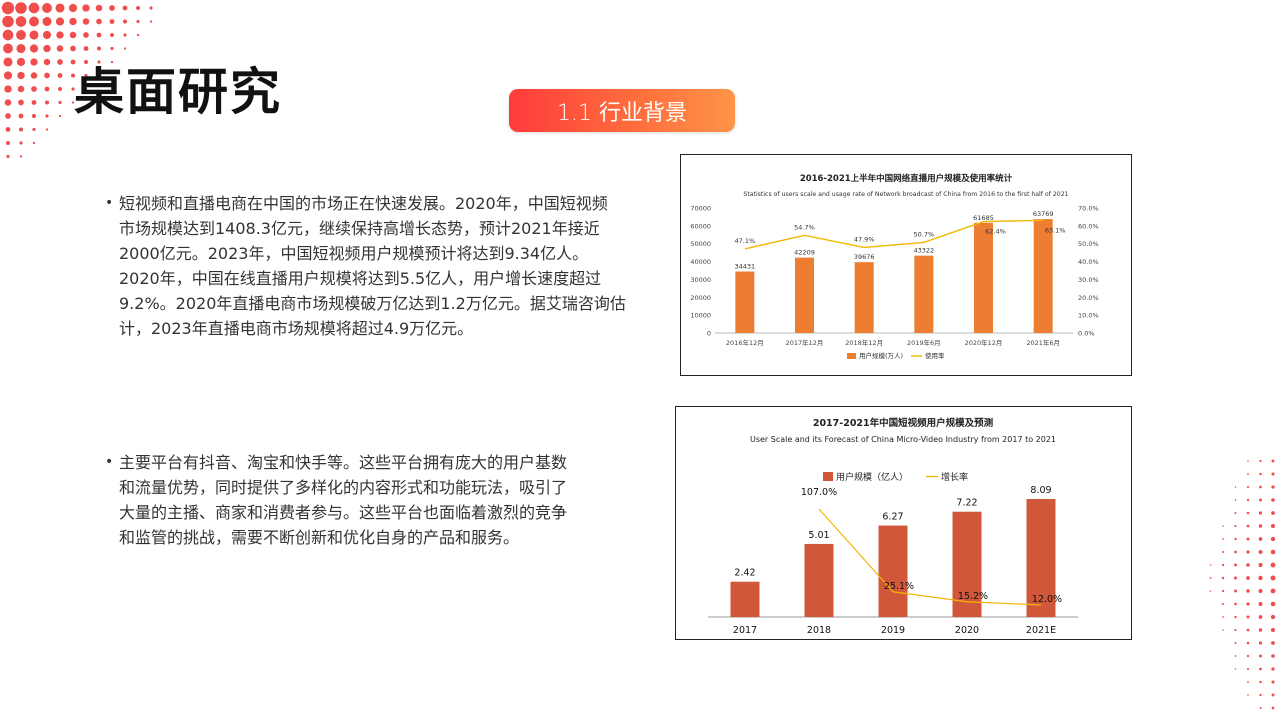 This screenshot has height=720, width=1280. What do you see at coordinates (1055, 230) in the screenshot?
I see `line-value-label: 63.1%` at bounding box center [1055, 230].